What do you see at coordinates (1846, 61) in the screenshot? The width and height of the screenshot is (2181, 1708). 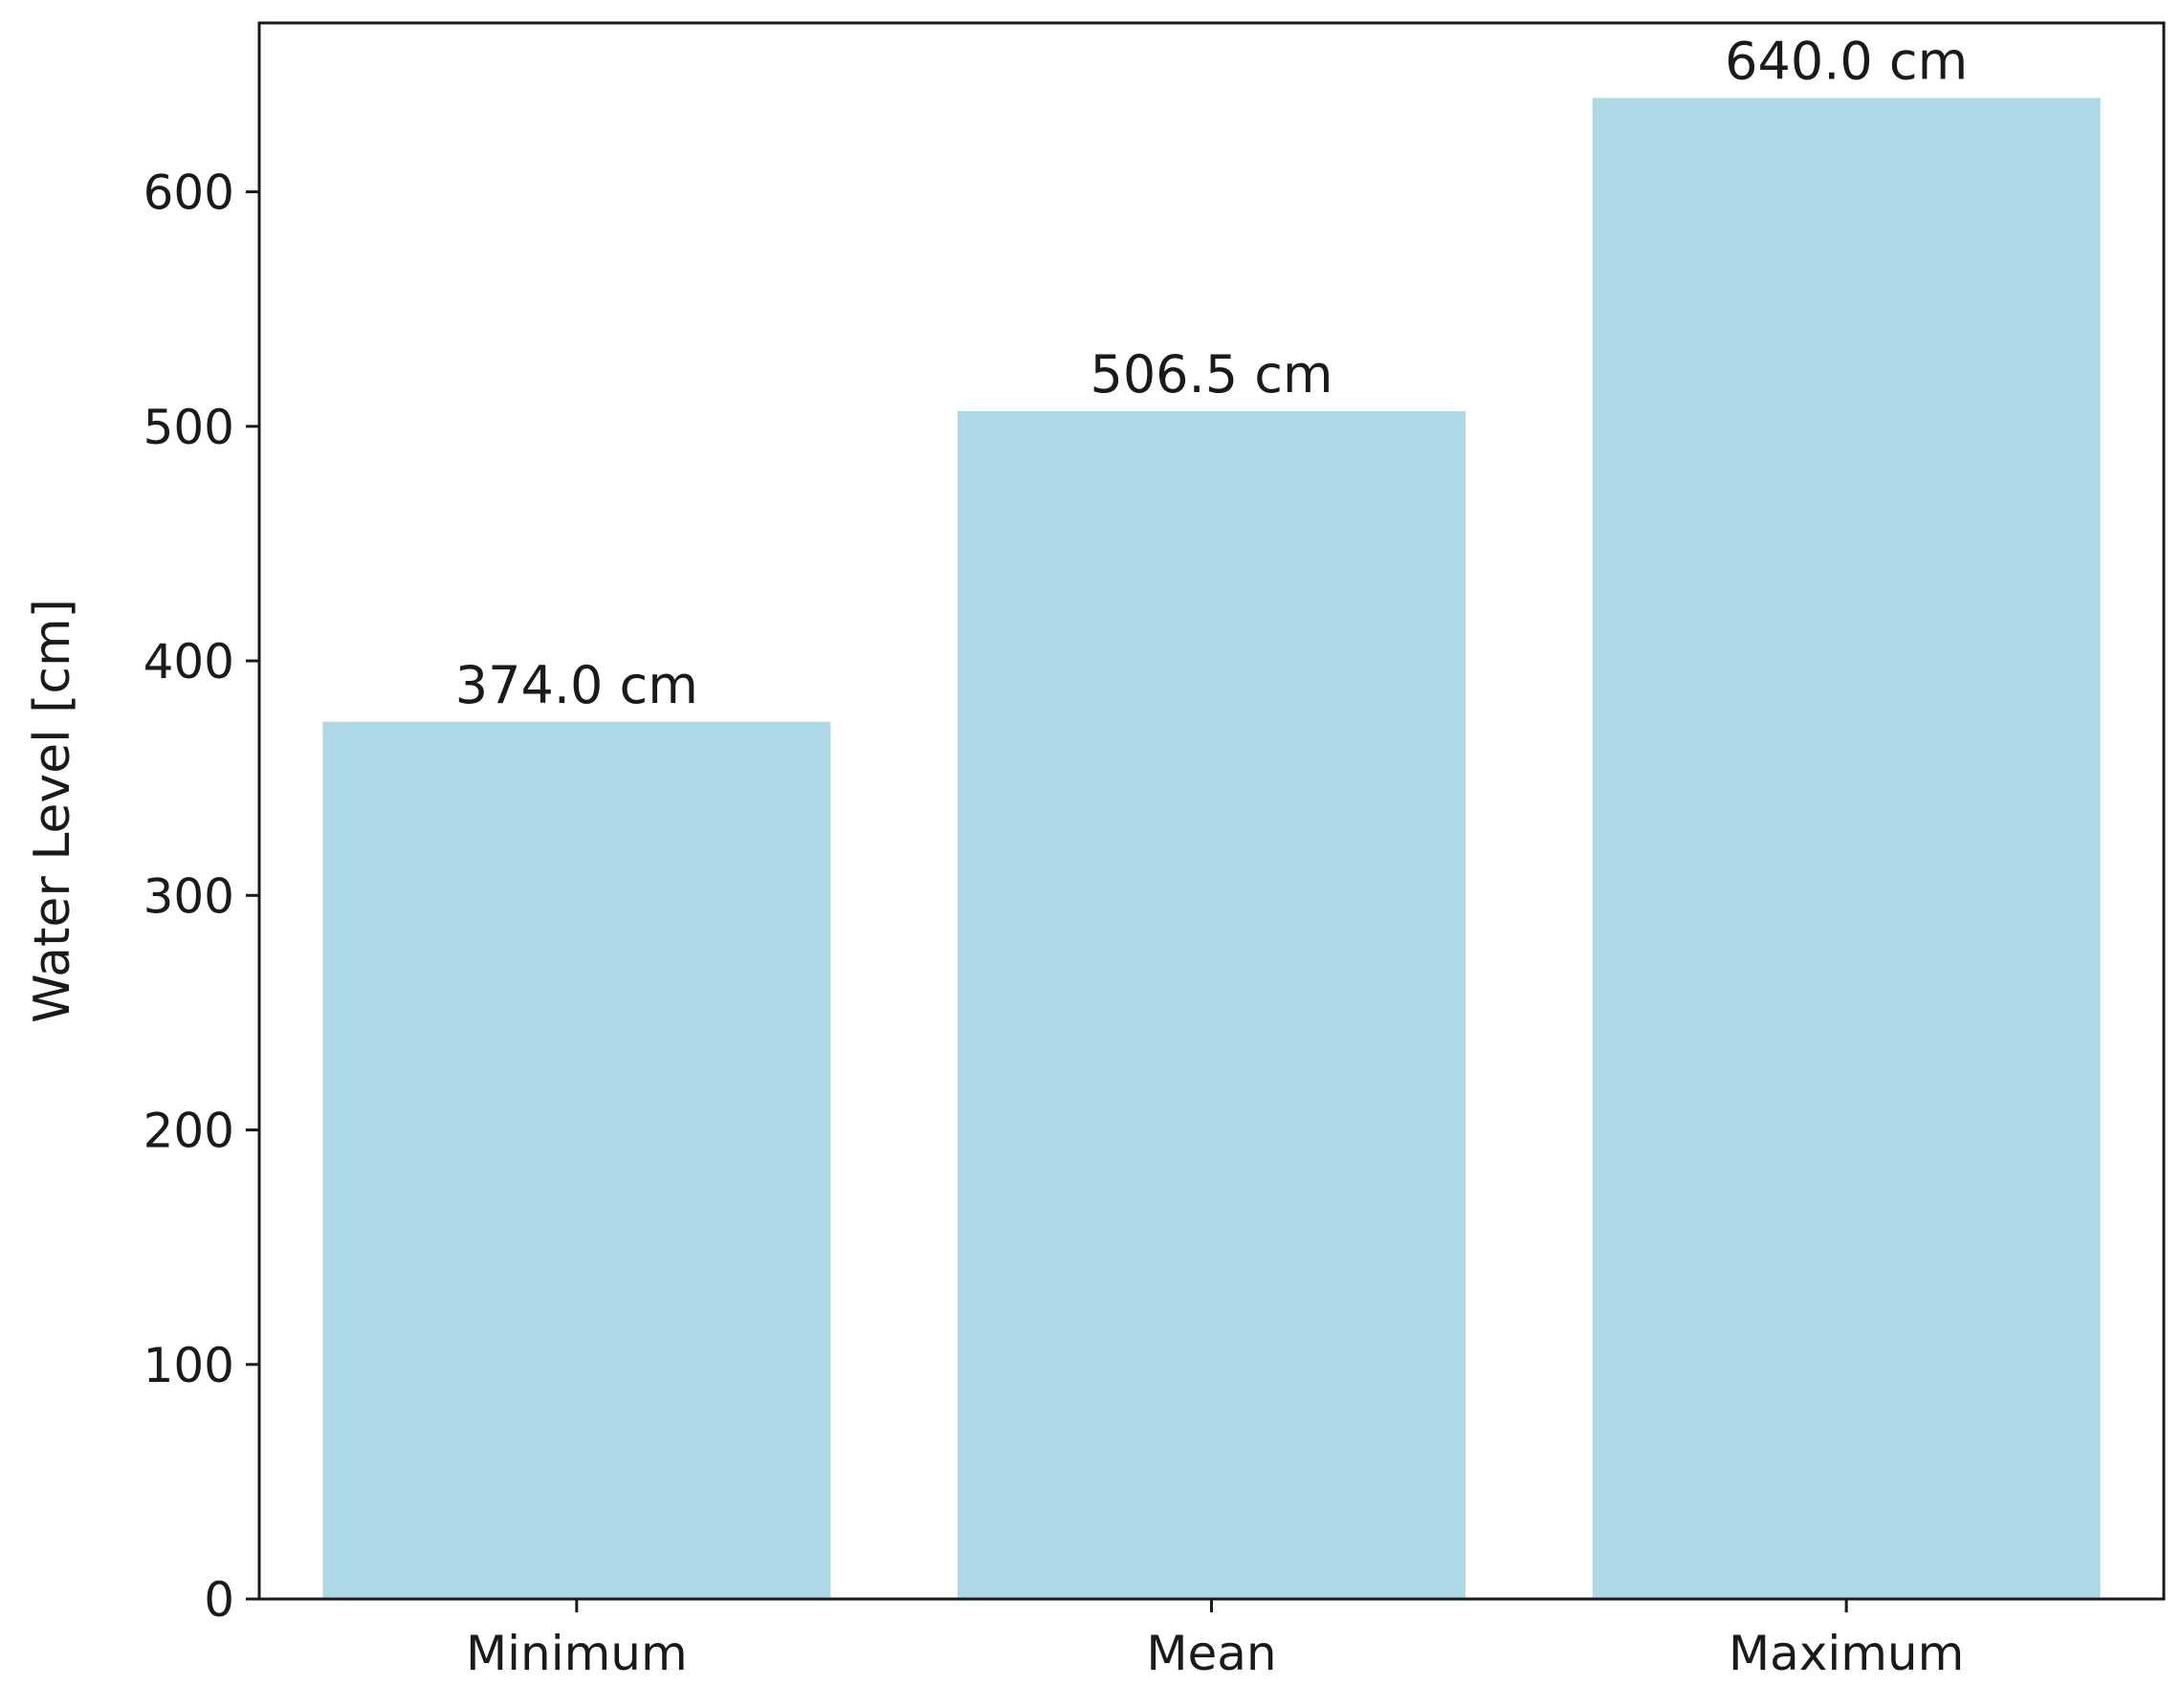 I see `bar-value-label: 640.0 cm` at bounding box center [1846, 61].